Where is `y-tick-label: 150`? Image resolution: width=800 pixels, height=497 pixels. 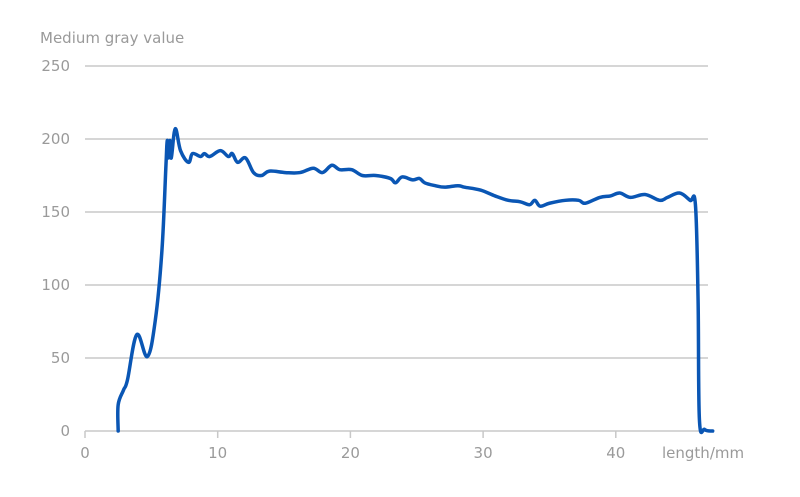 y-tick-label: 150 is located at coordinates (55, 212).